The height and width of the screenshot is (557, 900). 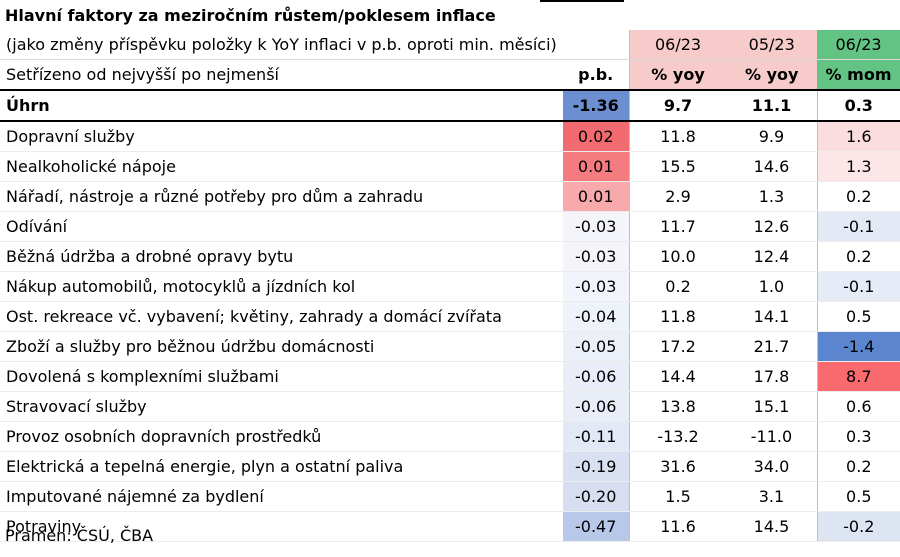 I want to click on table-row: Nealkoholické nápoje 0.01 15.5 14.6 1.3, so click(x=450, y=166).